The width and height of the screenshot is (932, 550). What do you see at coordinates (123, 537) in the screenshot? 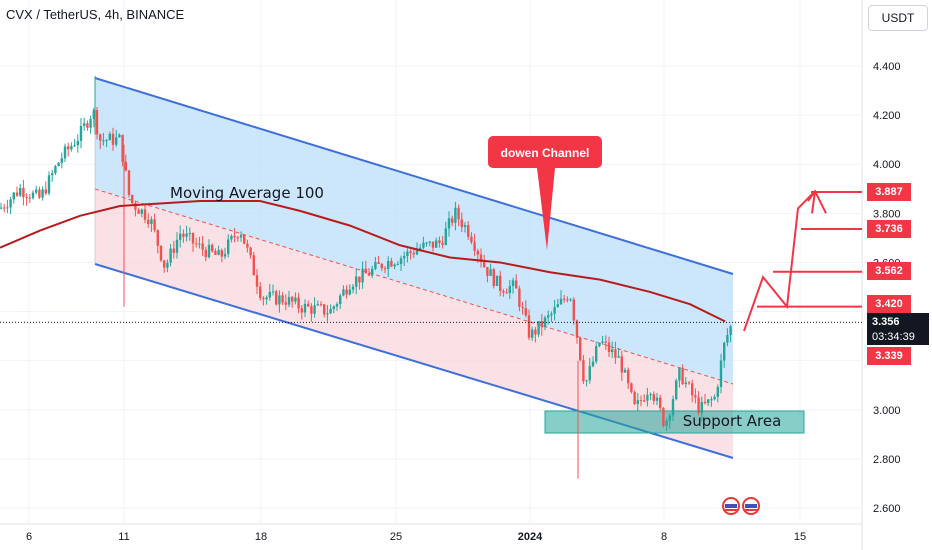
I see `x-tick-label: 11` at bounding box center [123, 537].